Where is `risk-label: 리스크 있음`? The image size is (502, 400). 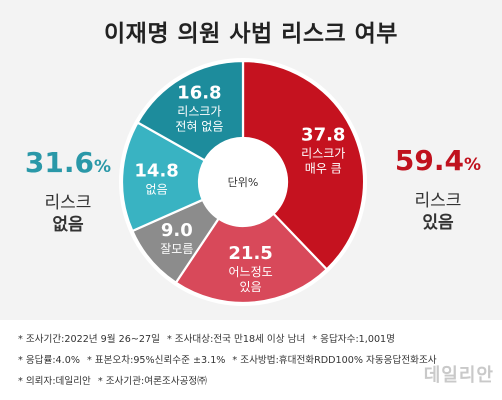 risk-label: 리스크 있음 is located at coordinates (438, 212).